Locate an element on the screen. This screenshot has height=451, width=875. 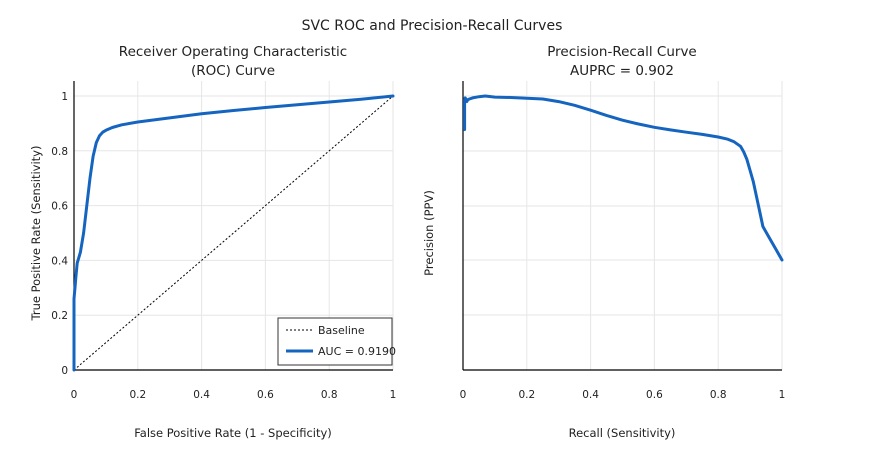
roc-legend-auc-label: AUC = 0.9190 is located at coordinates (357, 351).